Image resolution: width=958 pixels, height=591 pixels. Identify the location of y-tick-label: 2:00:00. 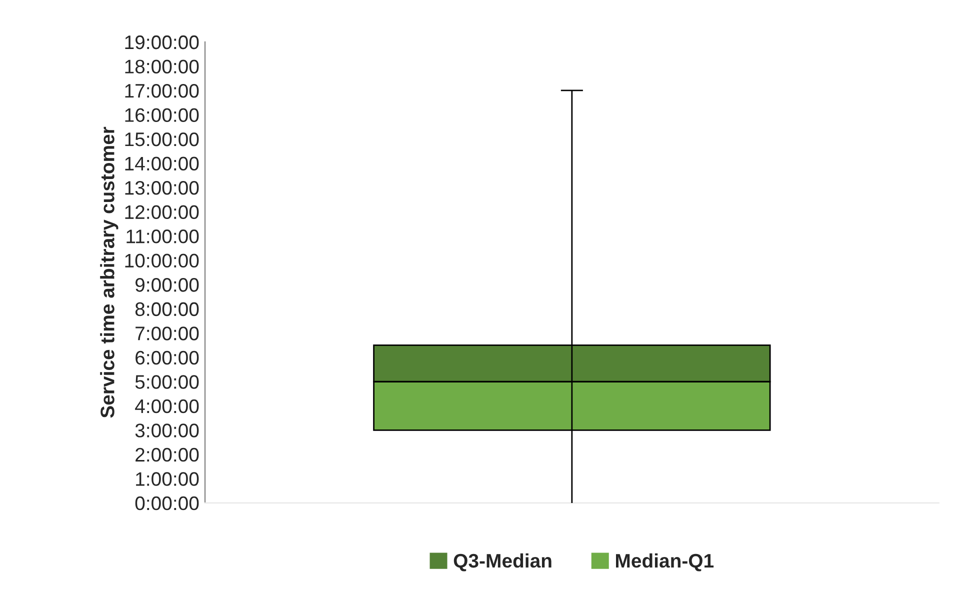
(167, 455).